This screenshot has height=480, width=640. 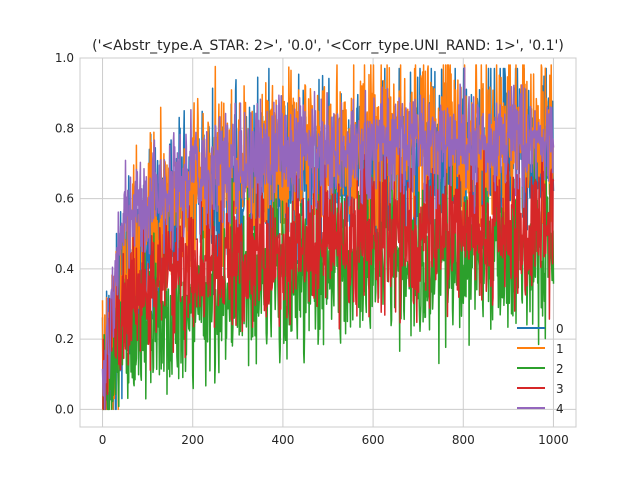 What do you see at coordinates (560, 409) in the screenshot?
I see `legend-label: 4` at bounding box center [560, 409].